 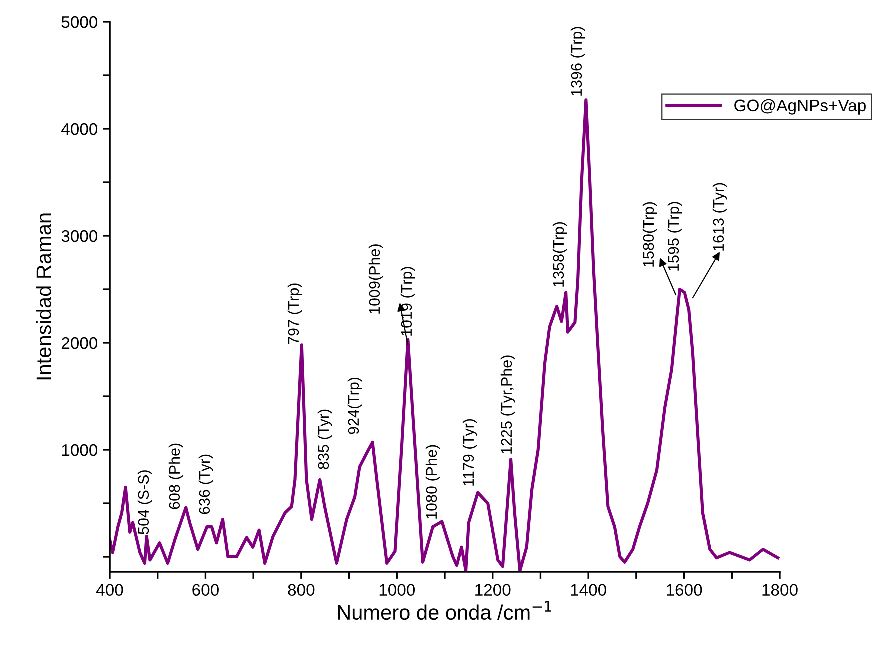 I want to click on annotation: 1225 (Tyr,Phe), so click(x=508, y=405).